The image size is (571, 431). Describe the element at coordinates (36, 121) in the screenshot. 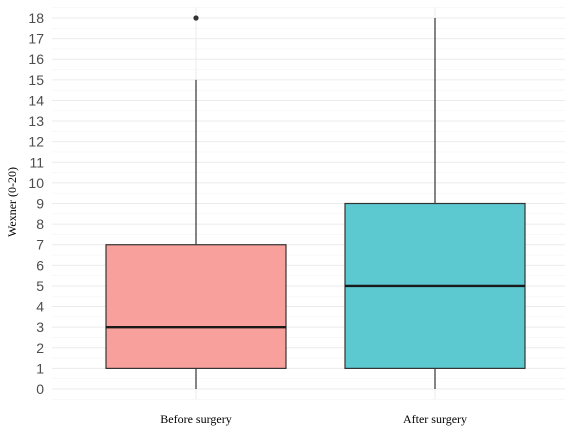

I see `y-tick-label: 13` at that location.